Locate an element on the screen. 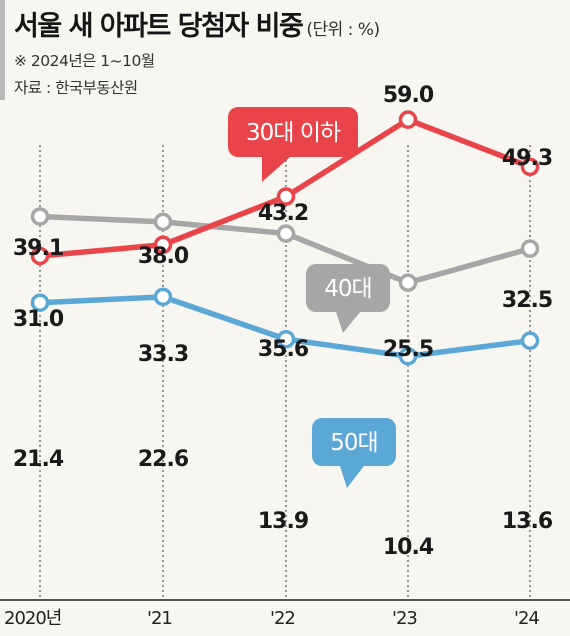 The image size is (570, 636). title-row: 서울 새 아파트 당첨자 비중 (단위 : %) is located at coordinates (287, 23).